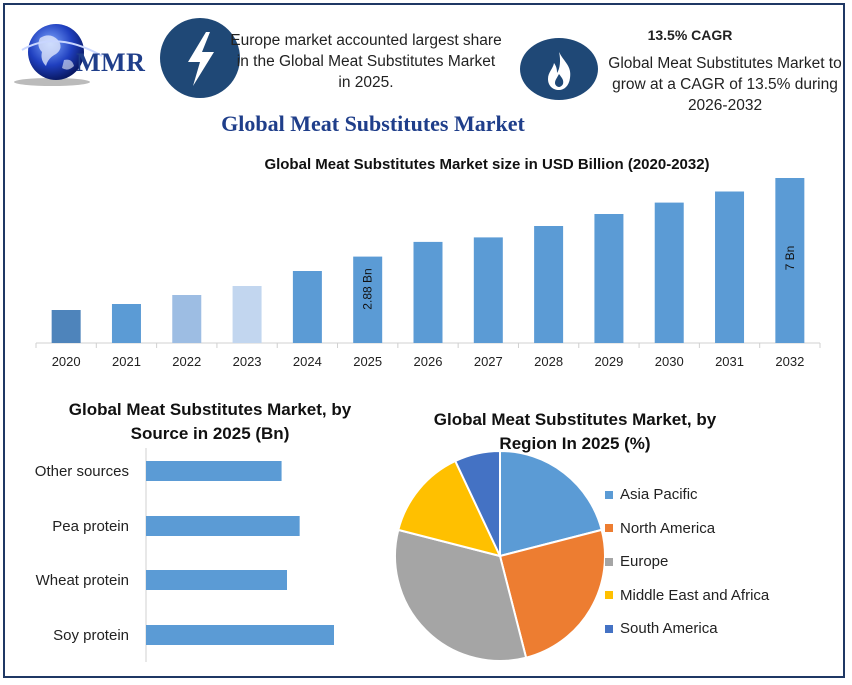  I want to click on pie-slice-europe, so click(461, 595).